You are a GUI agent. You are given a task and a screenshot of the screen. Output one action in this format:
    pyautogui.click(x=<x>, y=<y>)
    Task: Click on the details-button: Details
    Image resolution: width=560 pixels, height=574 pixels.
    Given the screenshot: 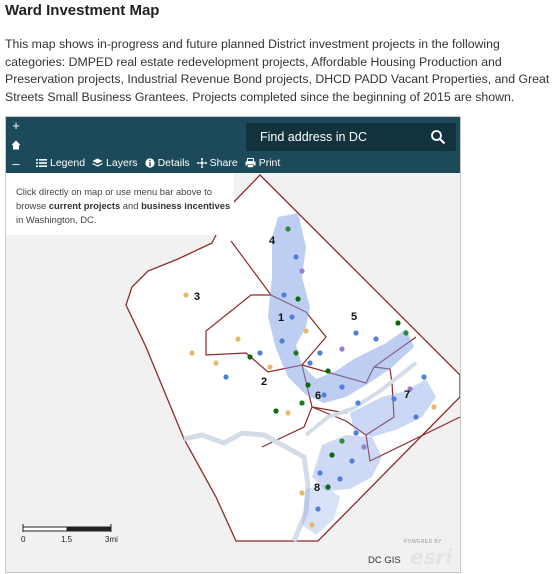 What is the action you would take?
    pyautogui.click(x=167, y=163)
    